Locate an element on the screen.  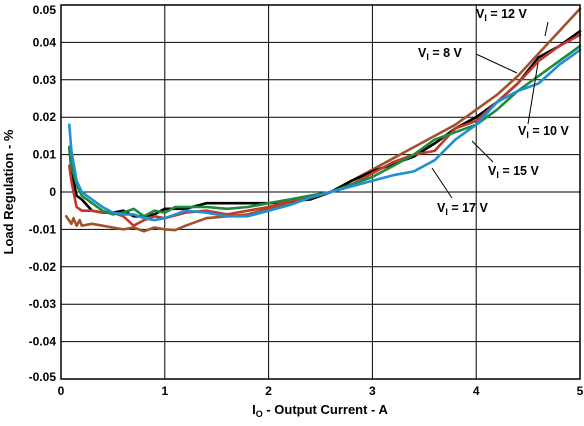
annotation-vi-12v: VI = 12 V is located at coordinates (512, 22).